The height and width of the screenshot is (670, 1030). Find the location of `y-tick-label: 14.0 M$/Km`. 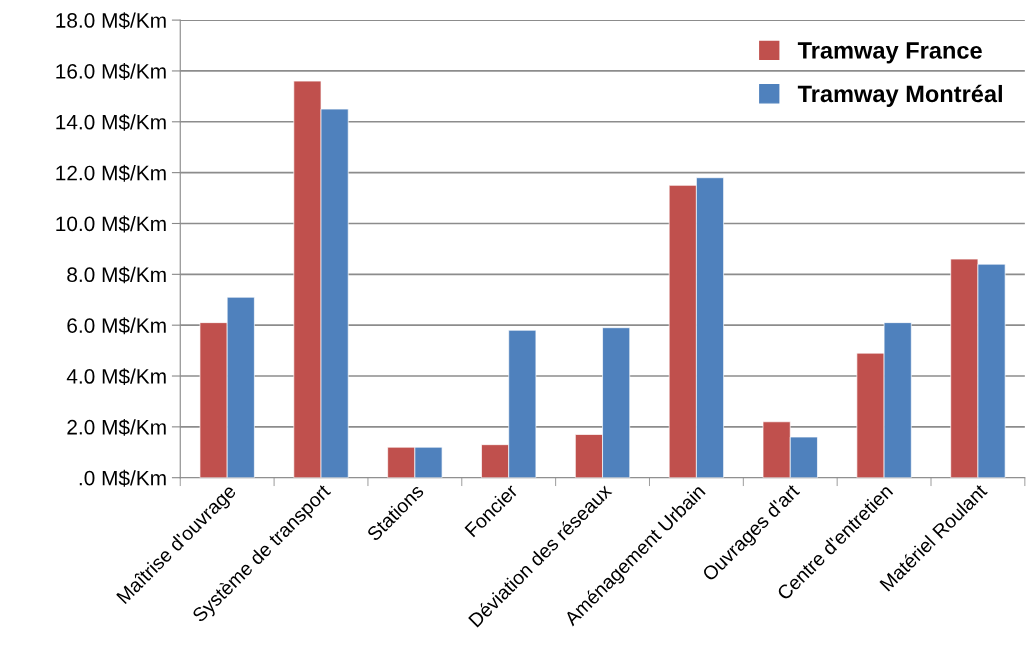

y-tick-label: 14.0 M$/Km is located at coordinates (111, 122).